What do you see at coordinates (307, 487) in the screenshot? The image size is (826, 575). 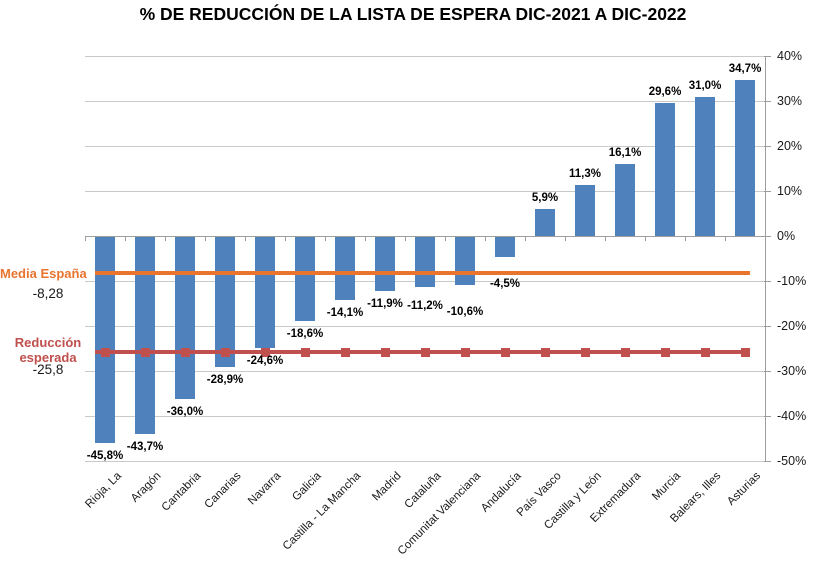 I see `x-axis-label: Galicia` at bounding box center [307, 487].